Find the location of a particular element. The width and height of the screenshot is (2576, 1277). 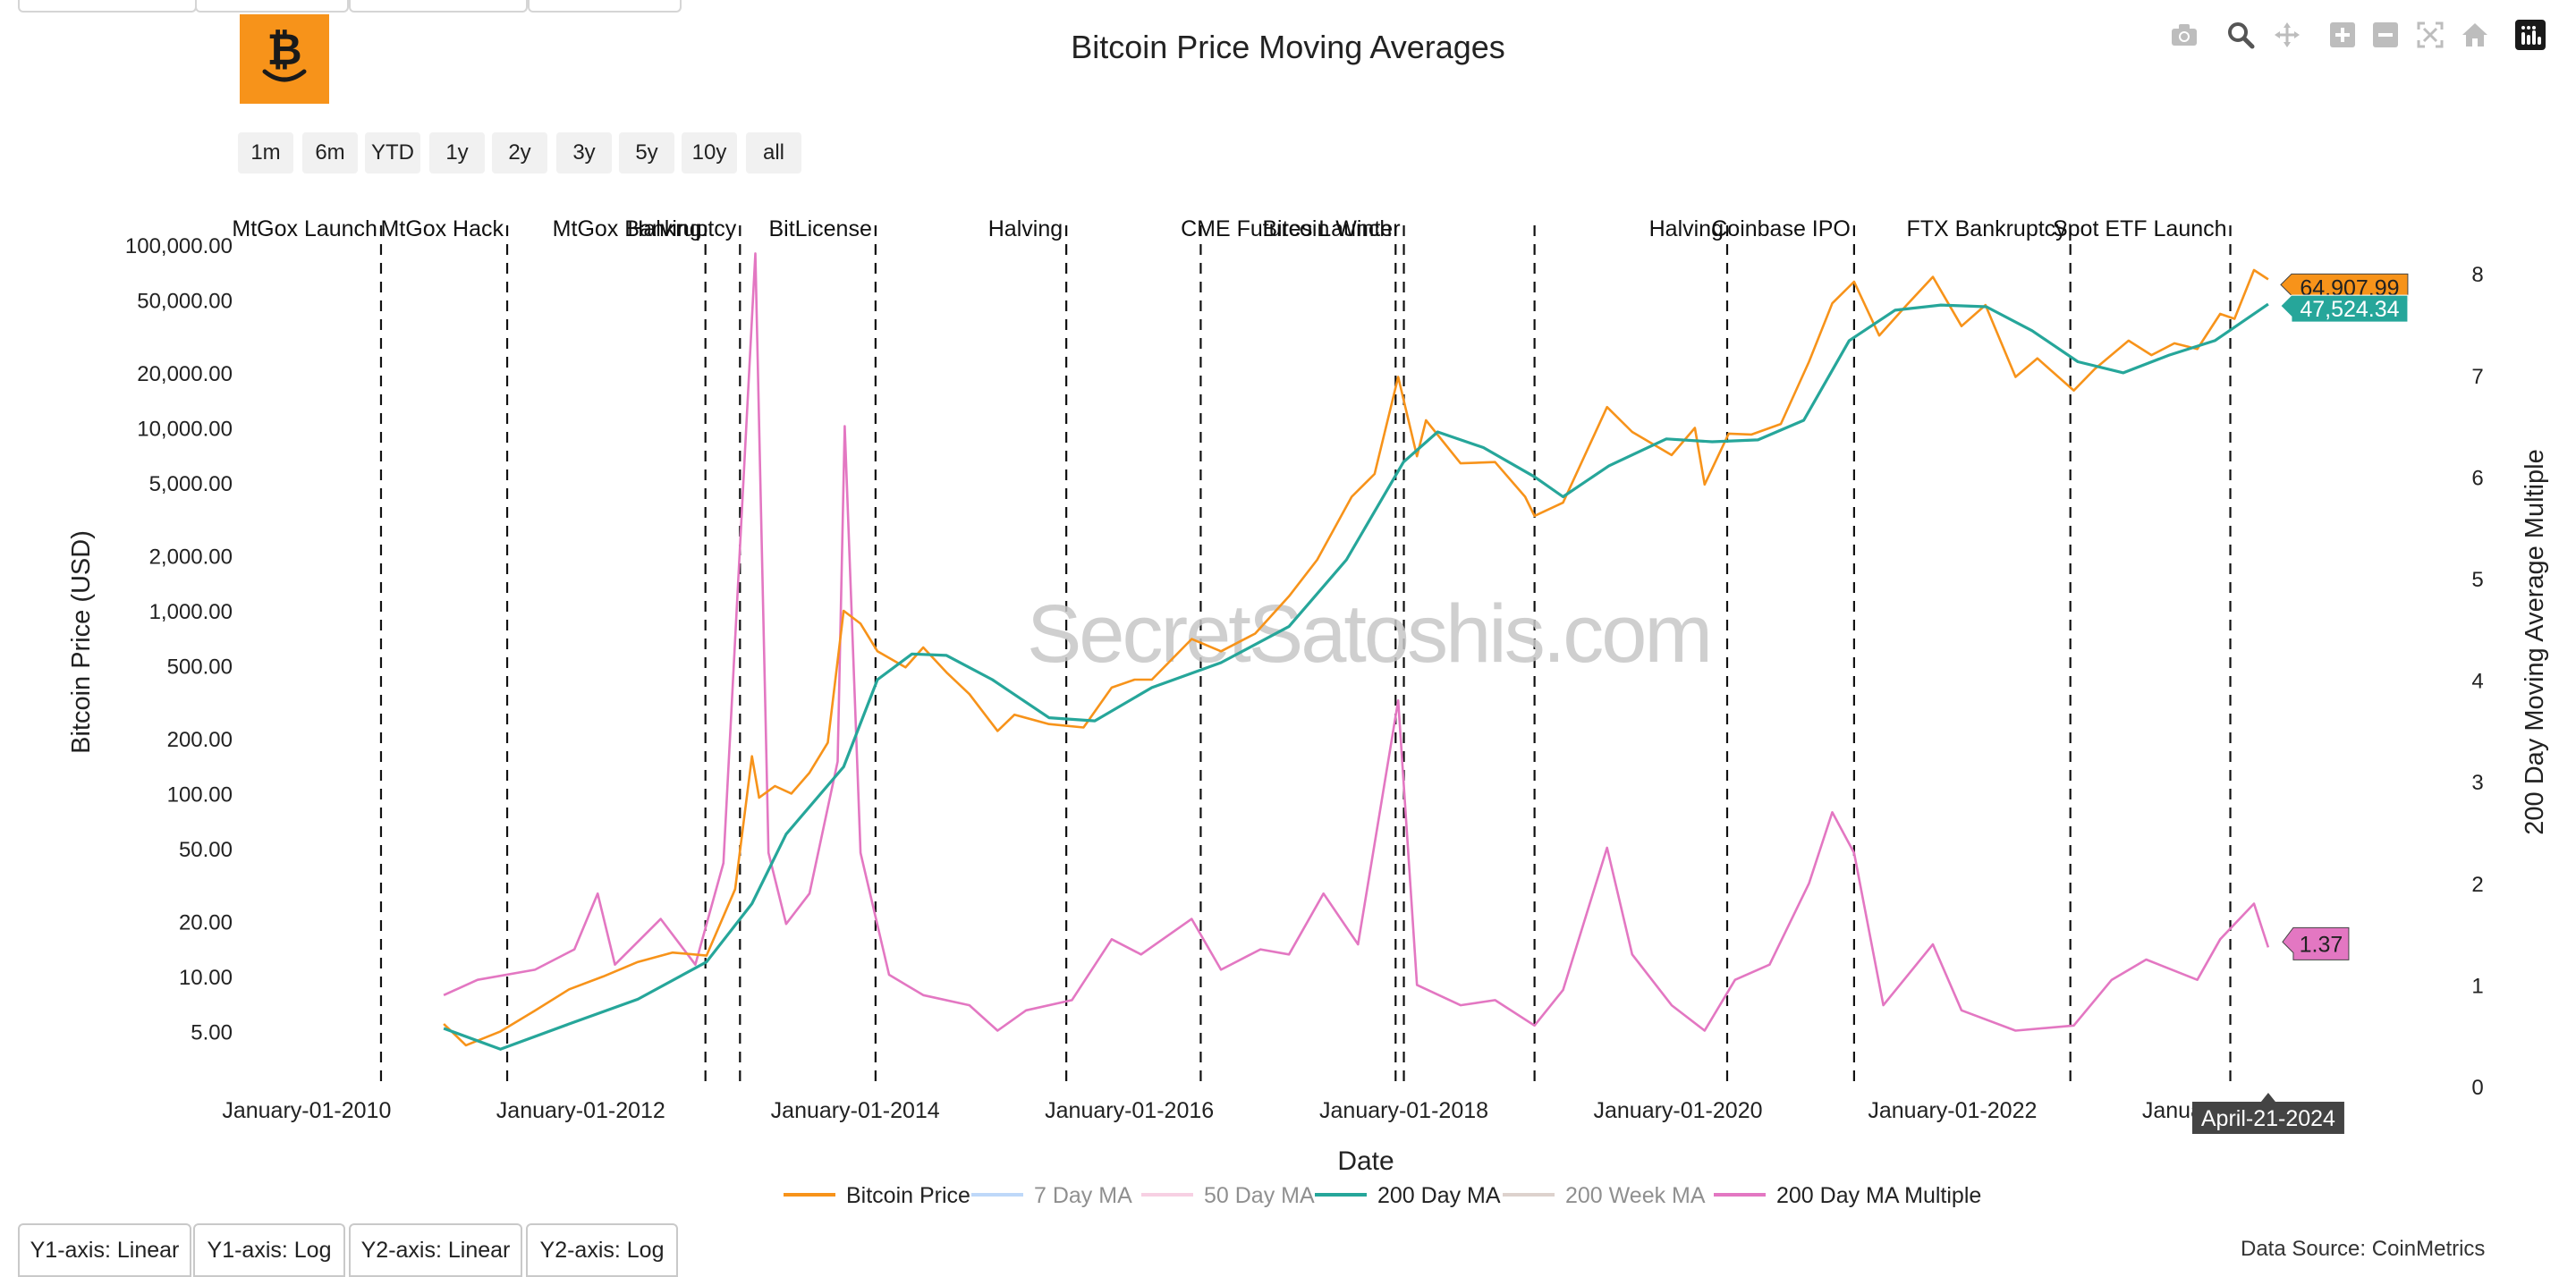

y2-tick-label: 8 is located at coordinates (2477, 275).